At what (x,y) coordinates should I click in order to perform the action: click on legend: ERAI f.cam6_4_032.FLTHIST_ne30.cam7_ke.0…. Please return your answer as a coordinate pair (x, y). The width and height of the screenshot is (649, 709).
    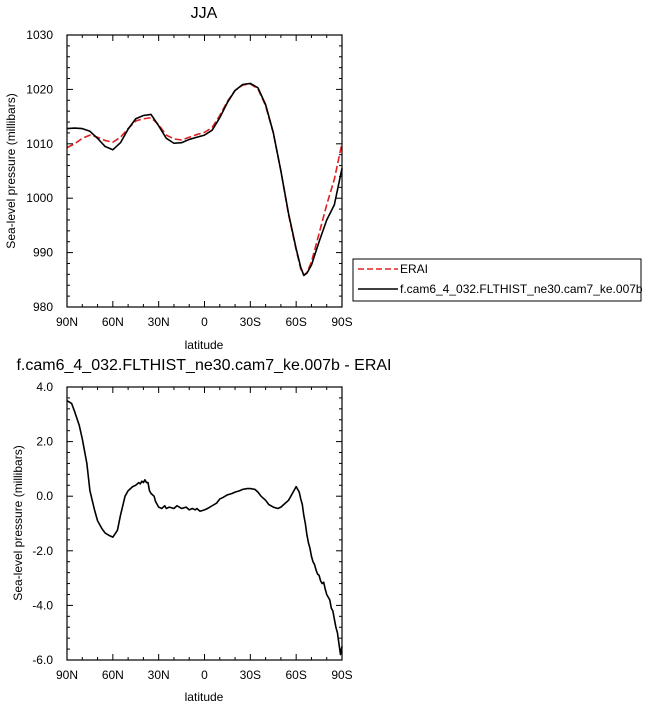
    Looking at the image, I should click on (497, 280).